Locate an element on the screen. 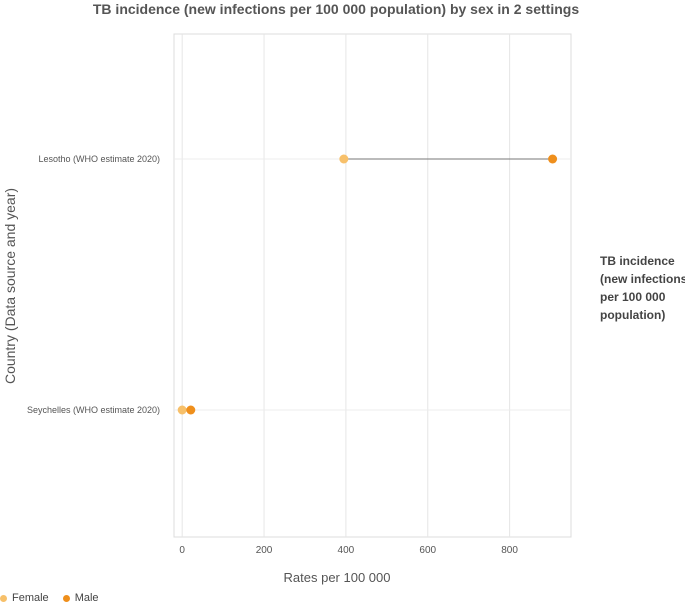 This screenshot has height=604, width=685. legend-swatch-male is located at coordinates (66, 598).